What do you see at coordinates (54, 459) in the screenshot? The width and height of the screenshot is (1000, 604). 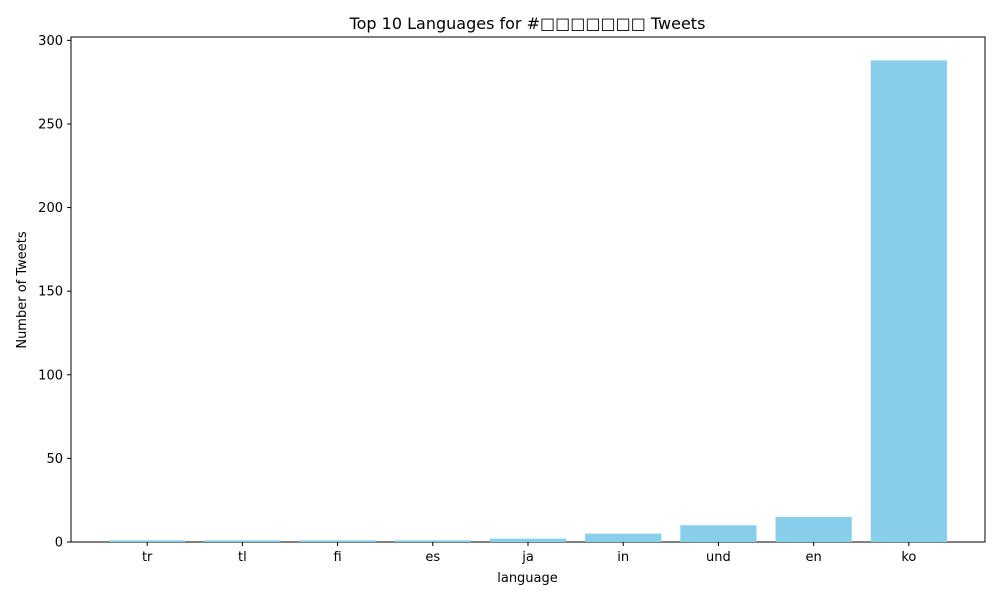 I see `y-tick-label: 50` at bounding box center [54, 459].